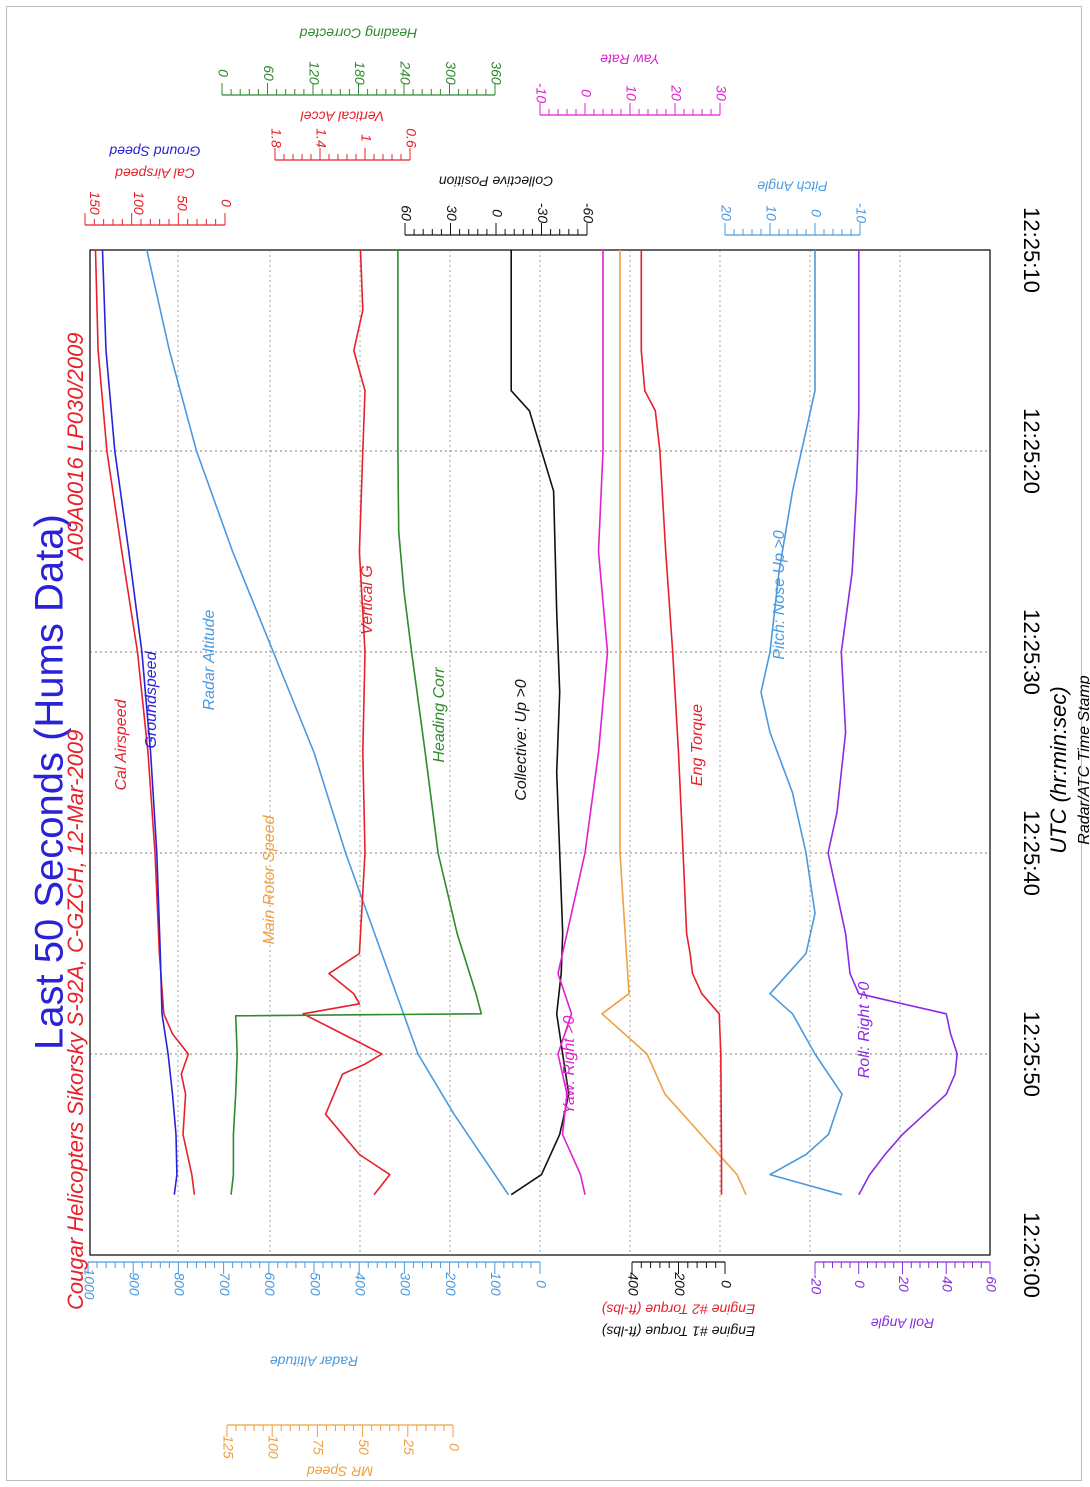  I want to click on axis-yaw-tick-label: 30, so click(721, 93).